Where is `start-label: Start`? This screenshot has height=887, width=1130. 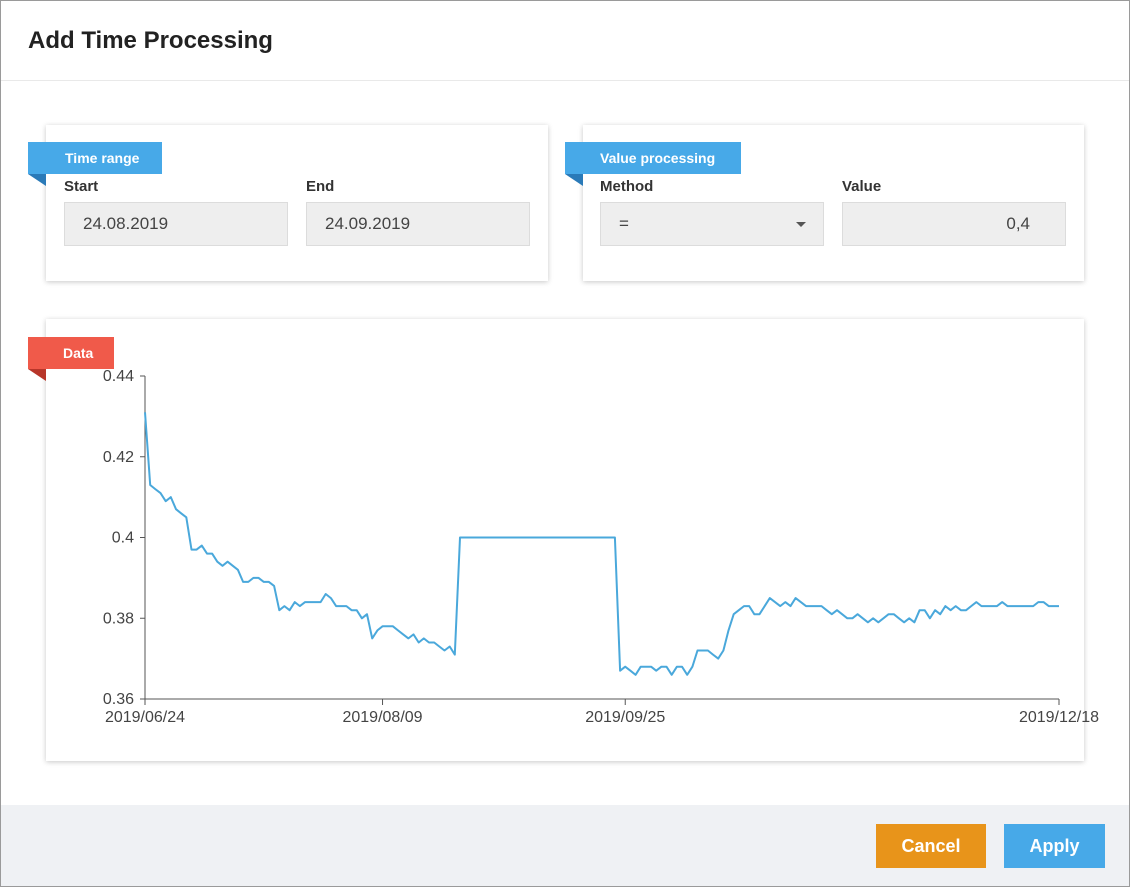 start-label: Start is located at coordinates (81, 186).